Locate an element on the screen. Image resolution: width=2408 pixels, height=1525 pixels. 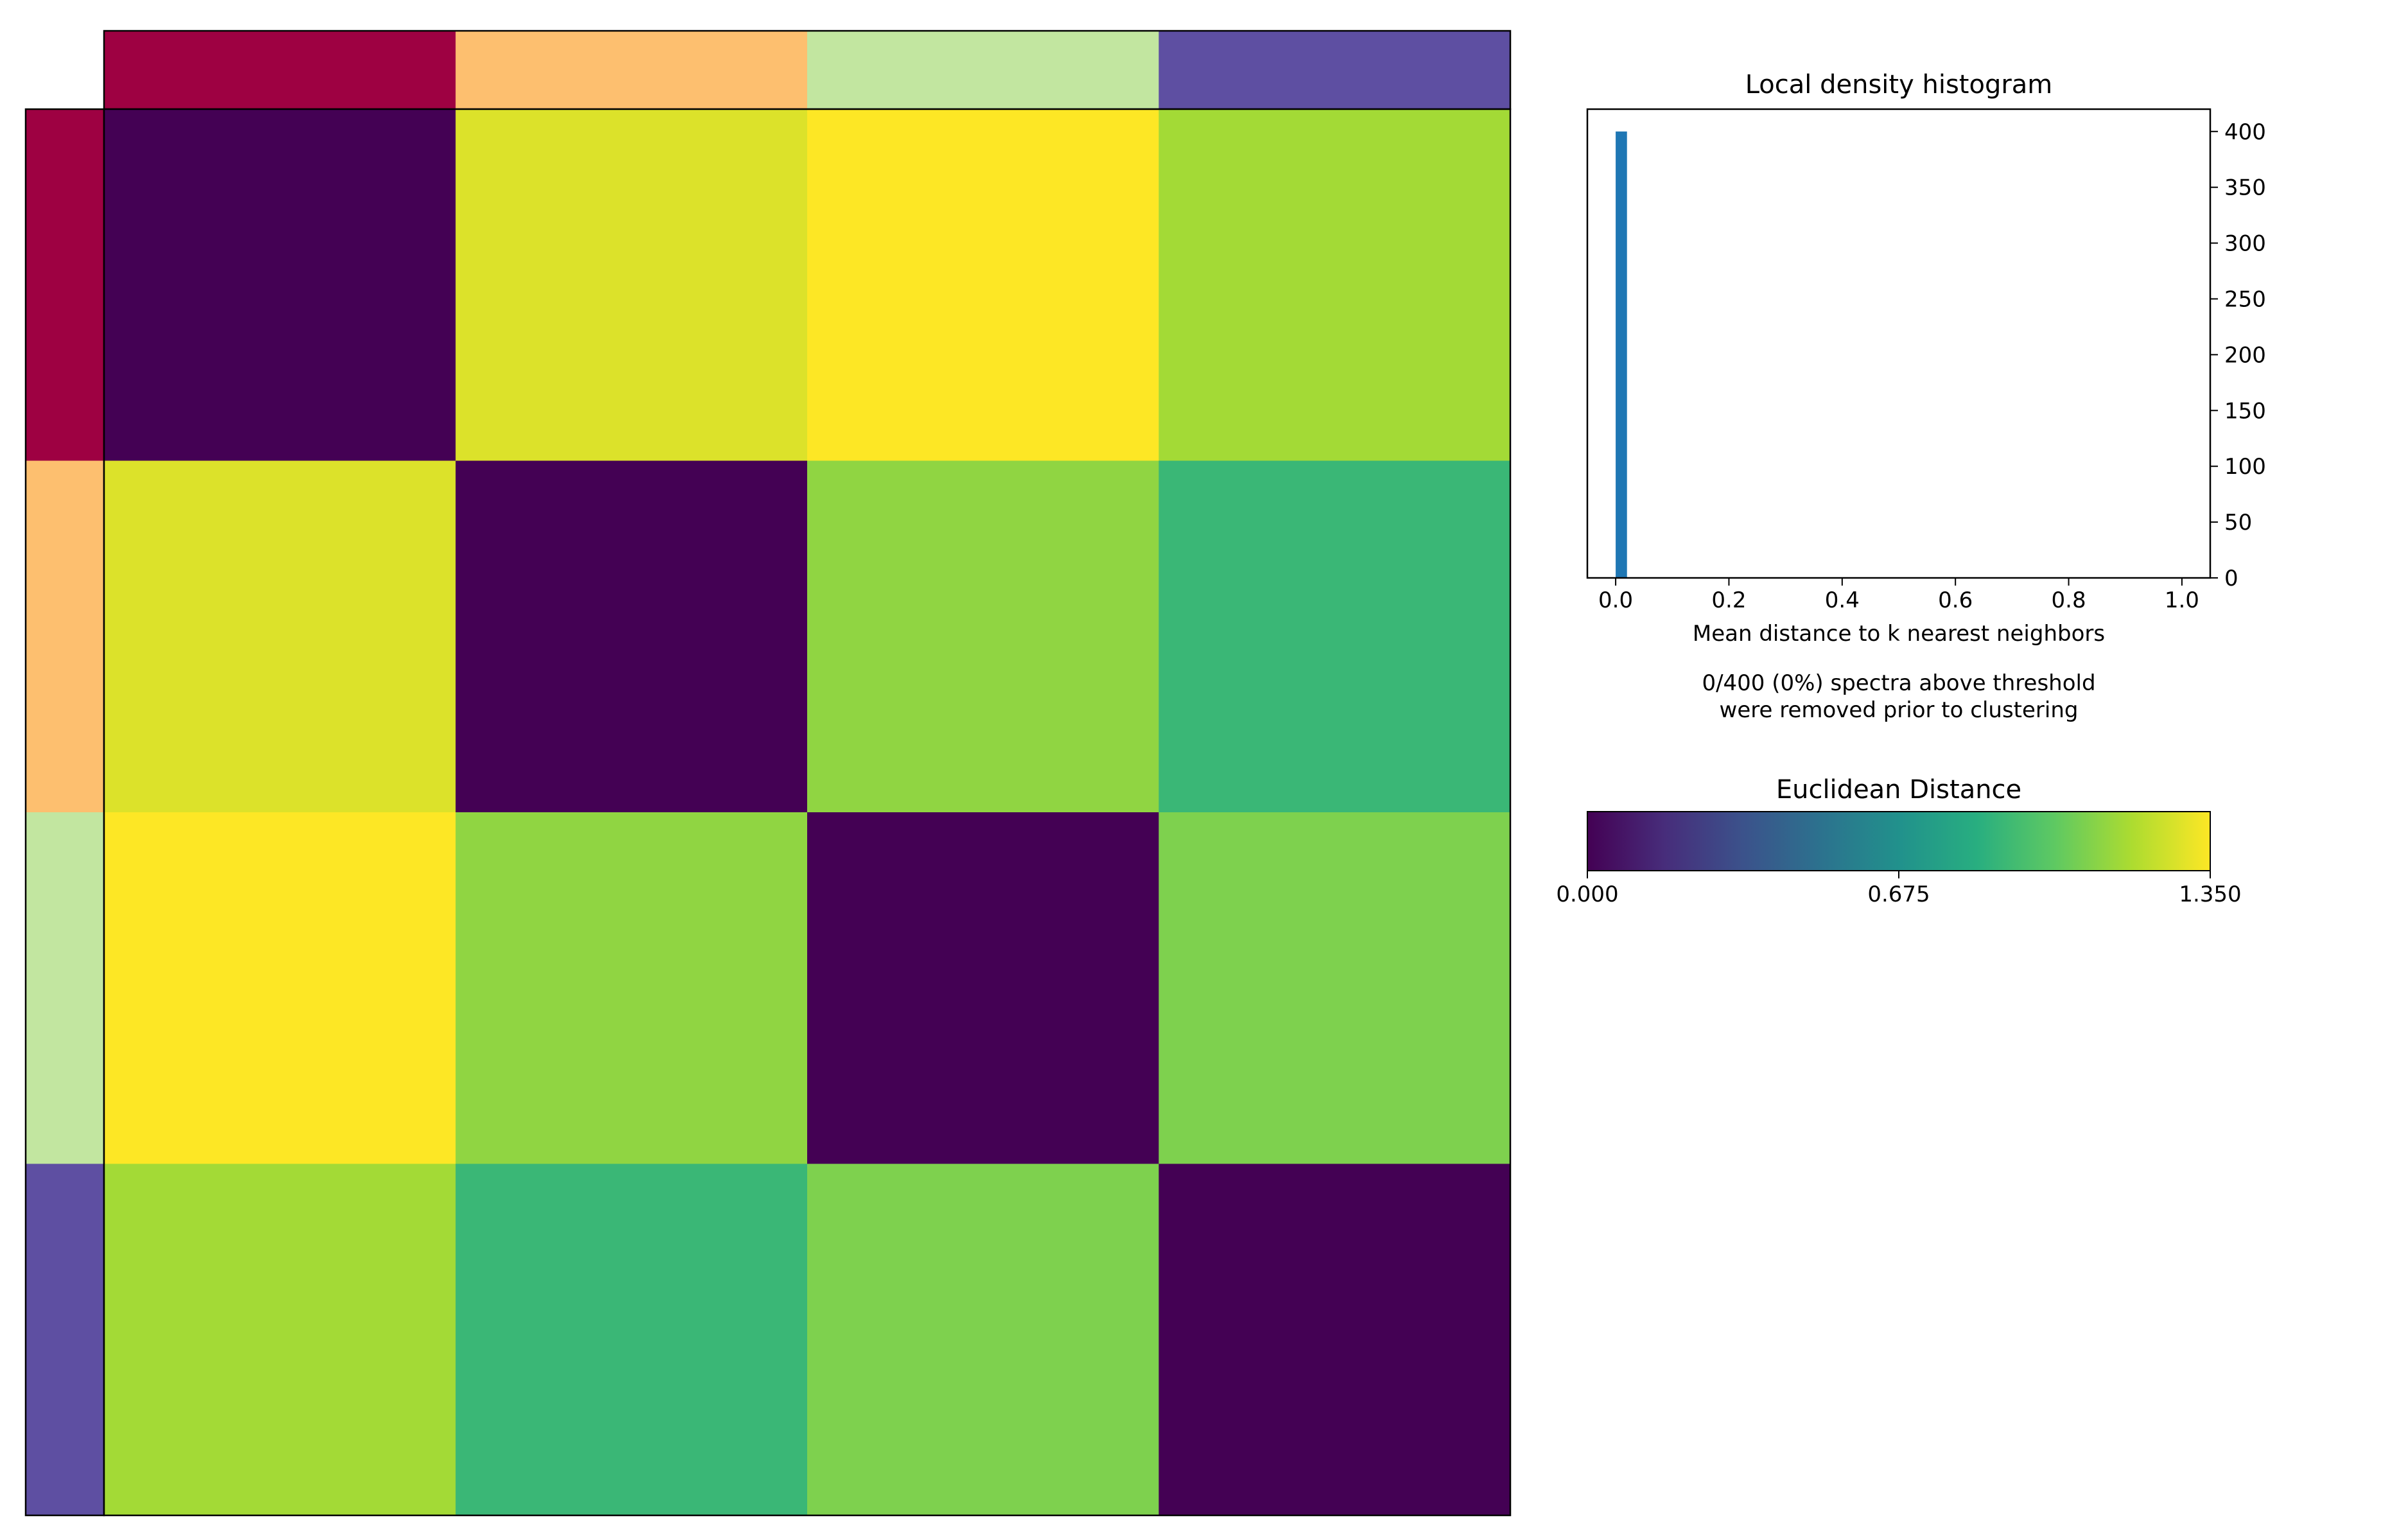
histogram-xtick-label: 1.0 is located at coordinates (2182, 600).